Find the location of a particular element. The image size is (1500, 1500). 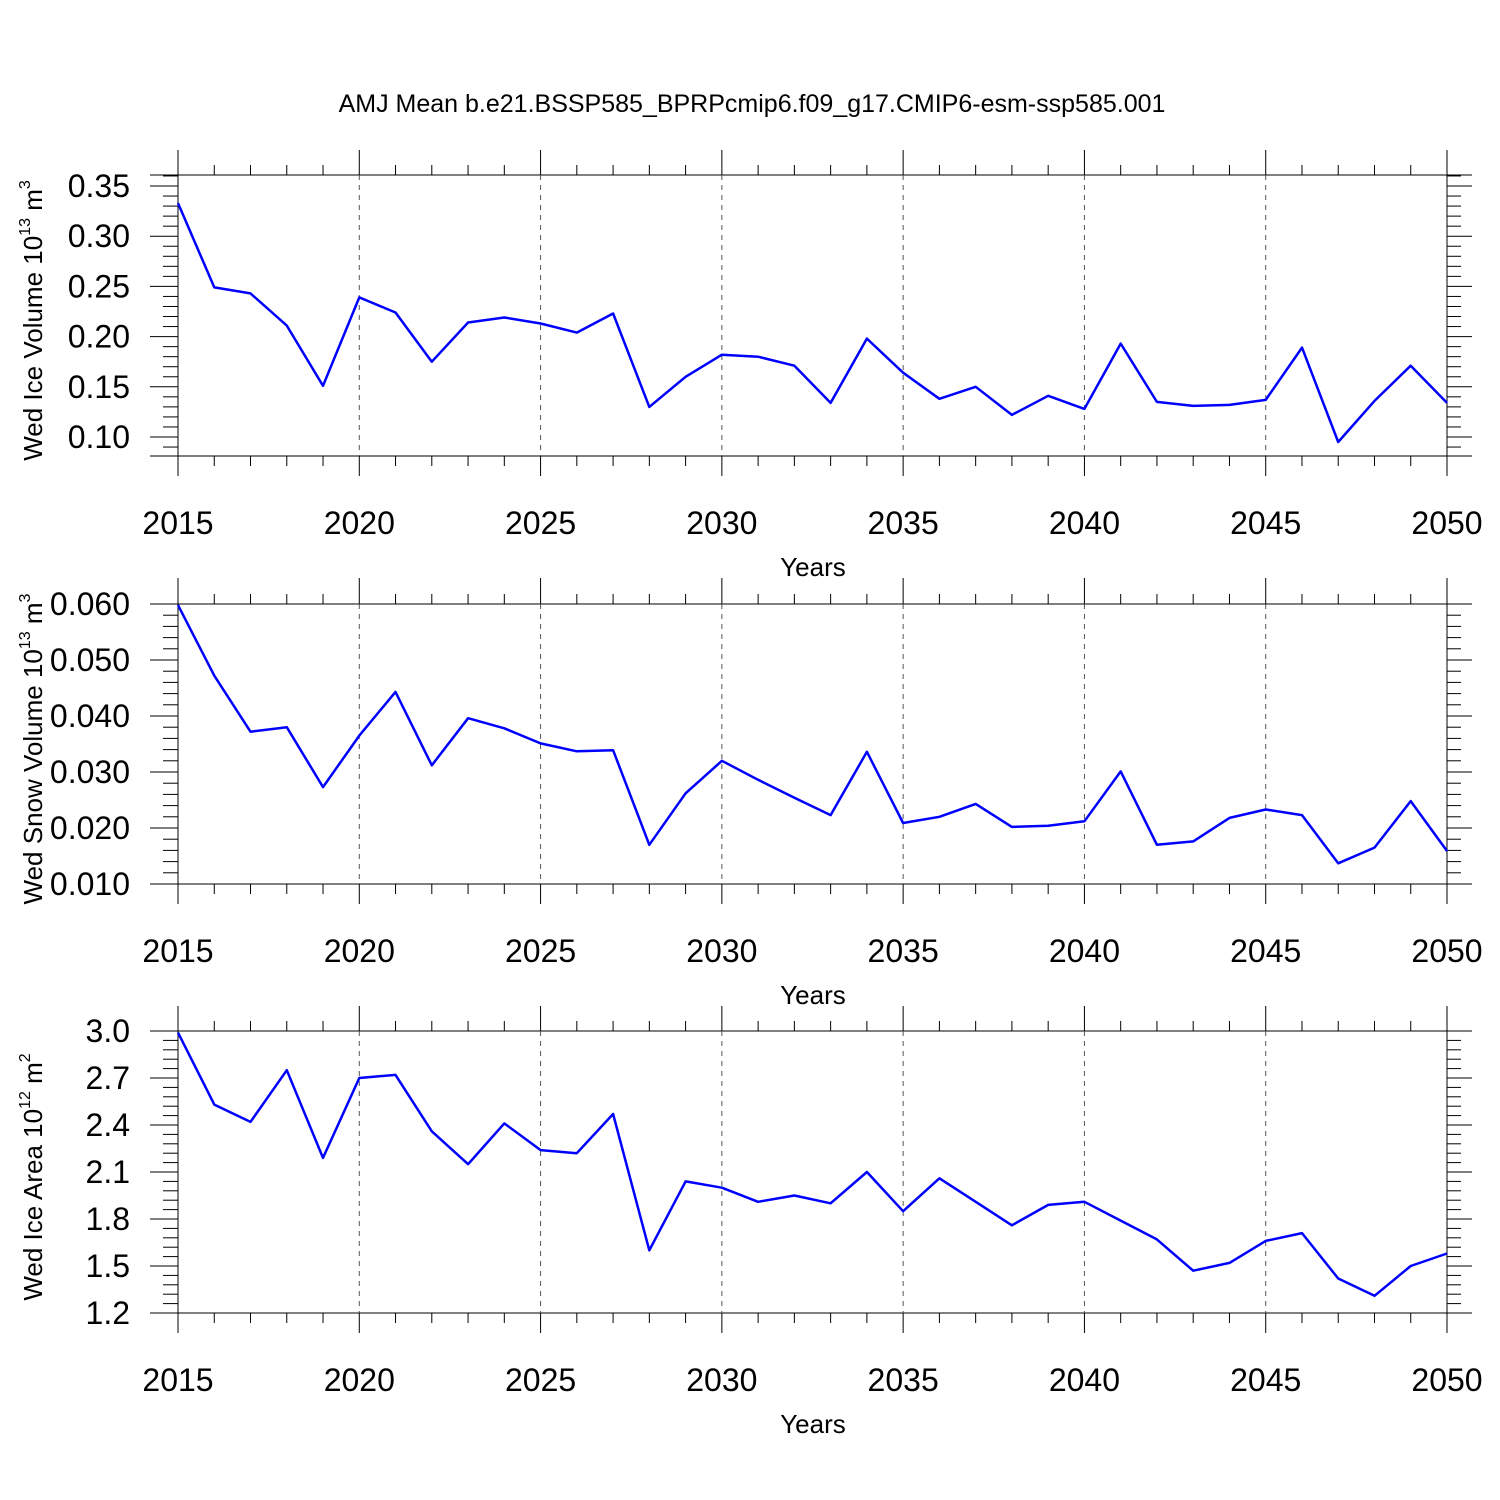

y-tick-label: 0.25 is located at coordinates (99, 286).